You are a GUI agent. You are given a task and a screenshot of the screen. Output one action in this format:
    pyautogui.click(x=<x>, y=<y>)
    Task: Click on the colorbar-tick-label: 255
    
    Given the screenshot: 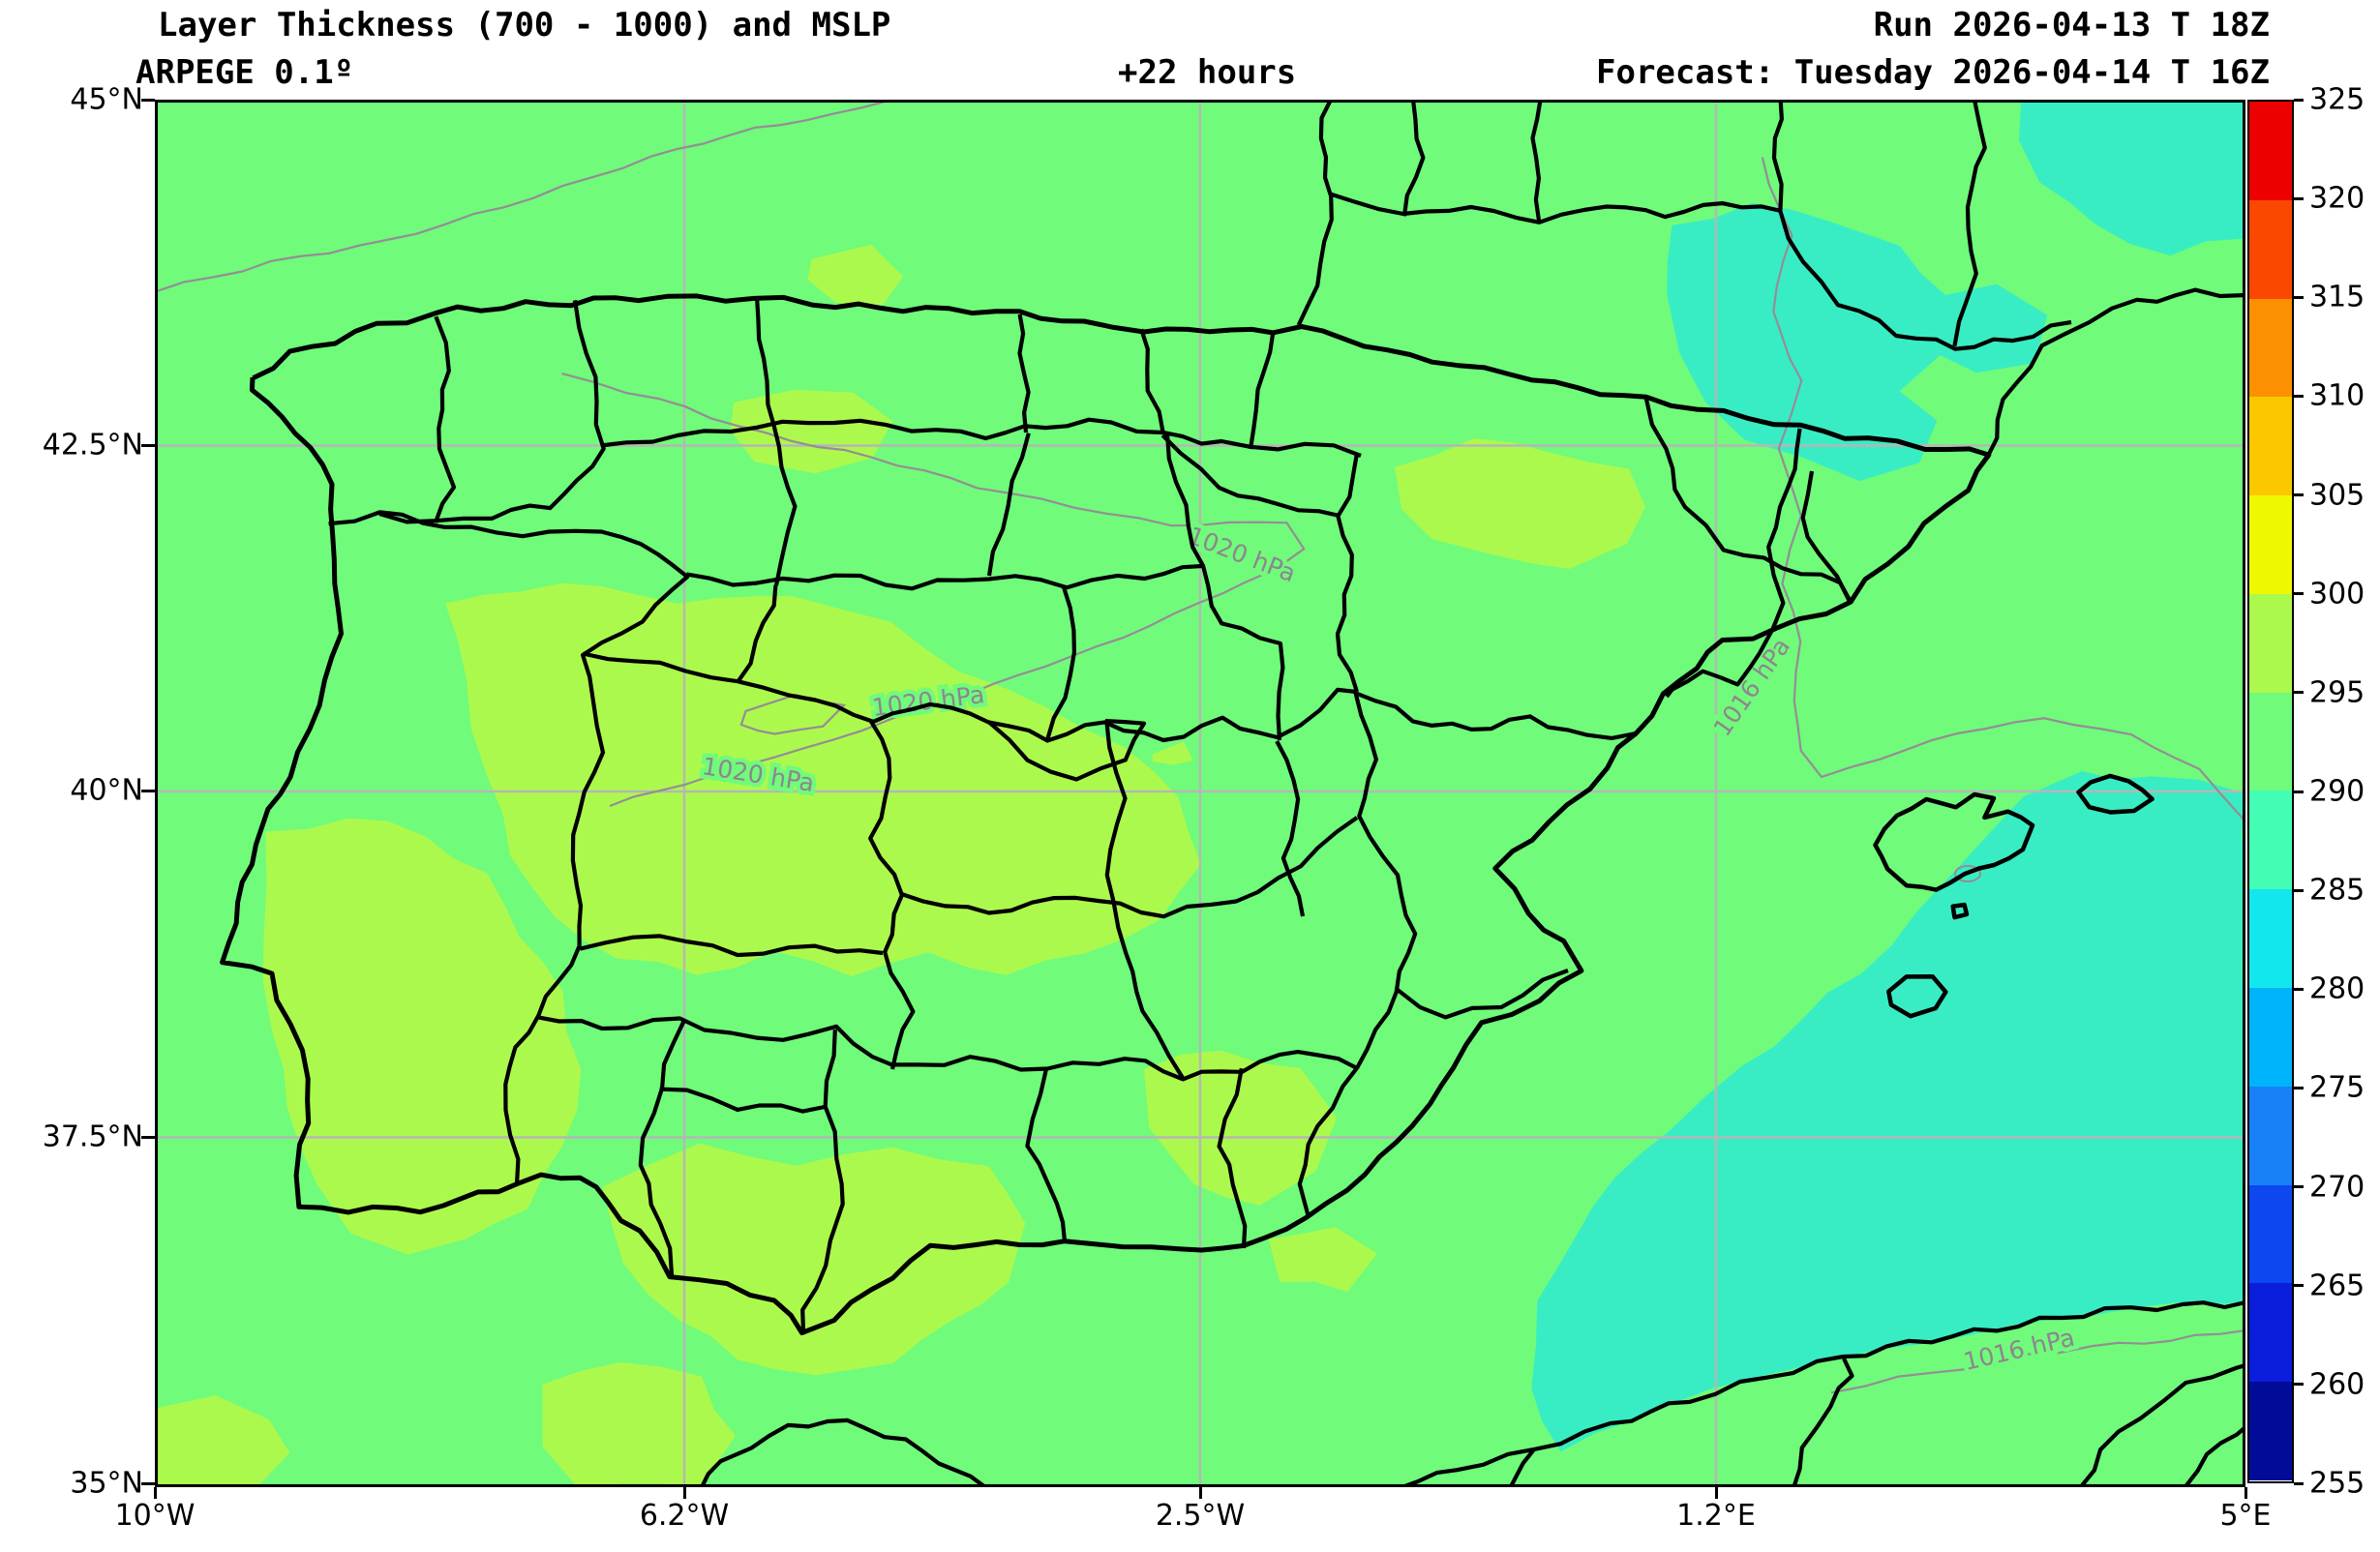 What is the action you would take?
    pyautogui.click(x=2337, y=1484)
    